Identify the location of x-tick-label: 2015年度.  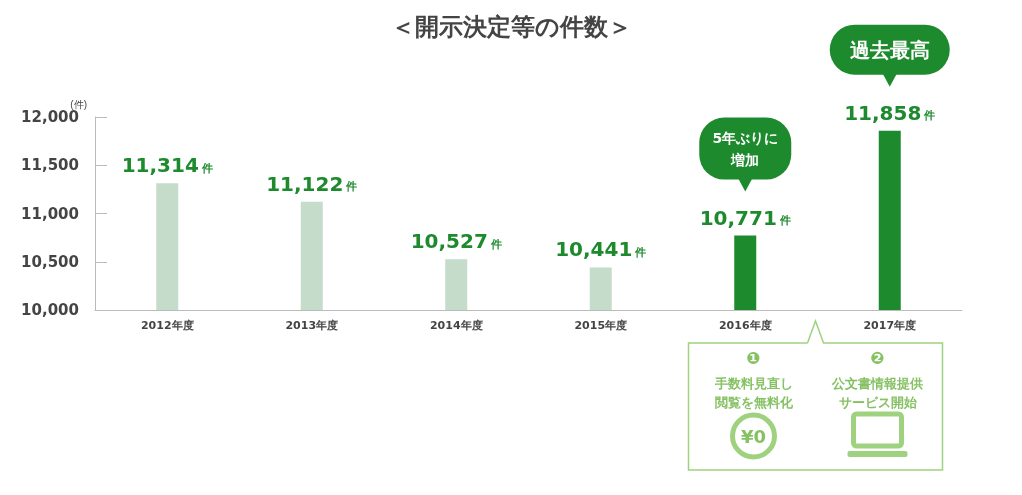
(601, 325).